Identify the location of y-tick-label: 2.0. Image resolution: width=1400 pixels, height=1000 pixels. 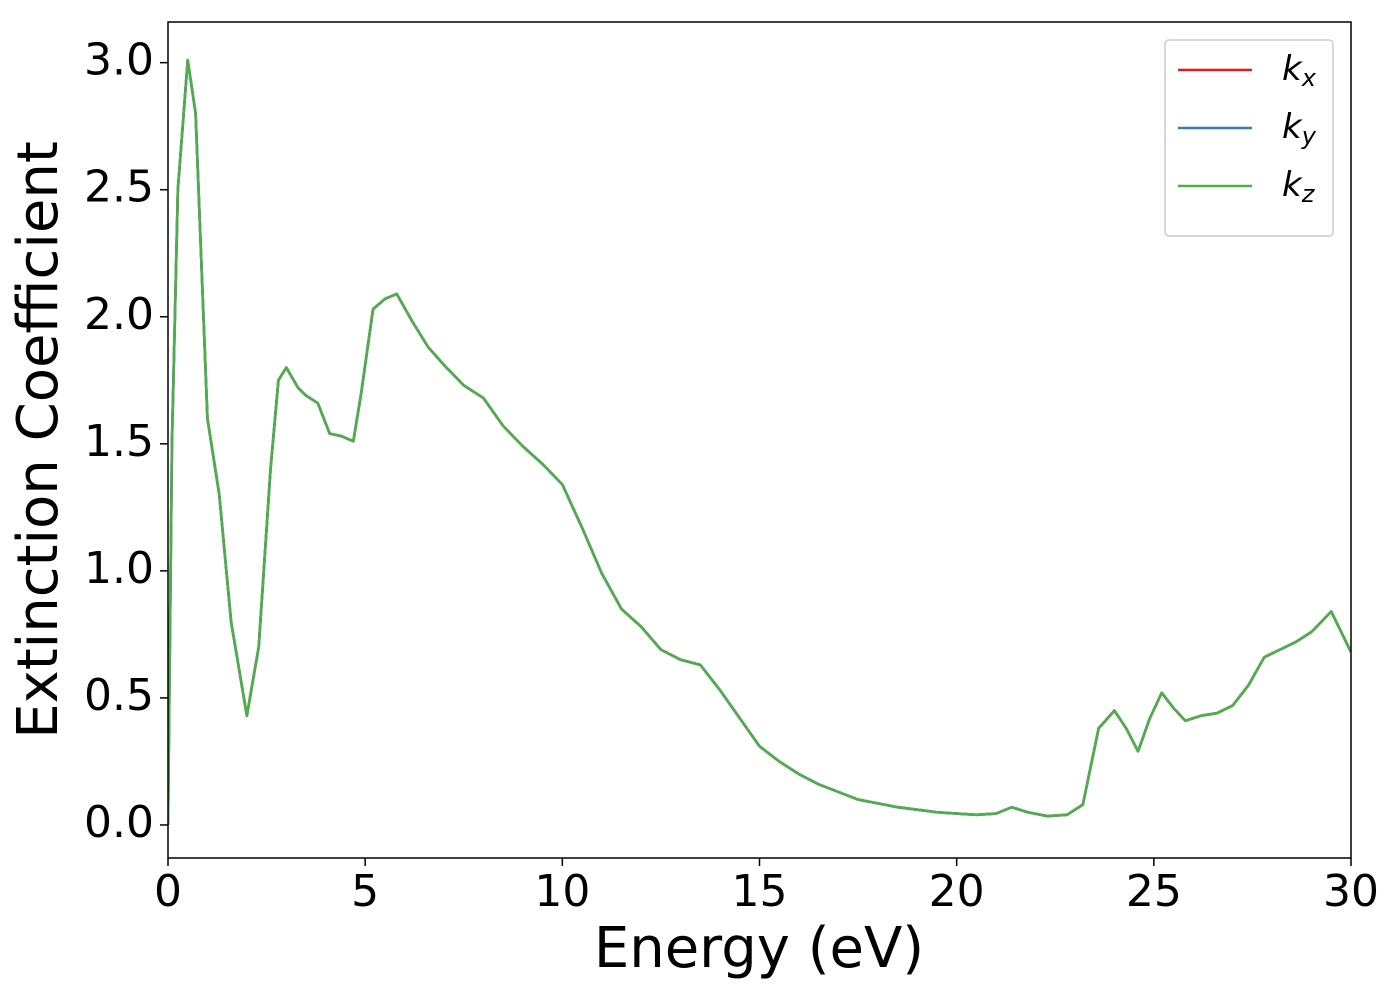
(119, 314).